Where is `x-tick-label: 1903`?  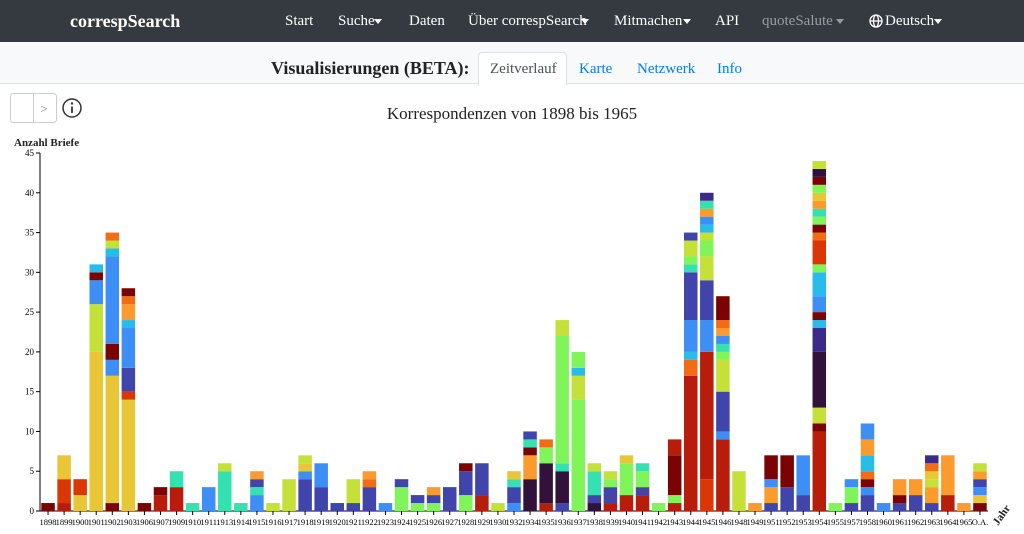 x-tick-label: 1903 is located at coordinates (128, 522).